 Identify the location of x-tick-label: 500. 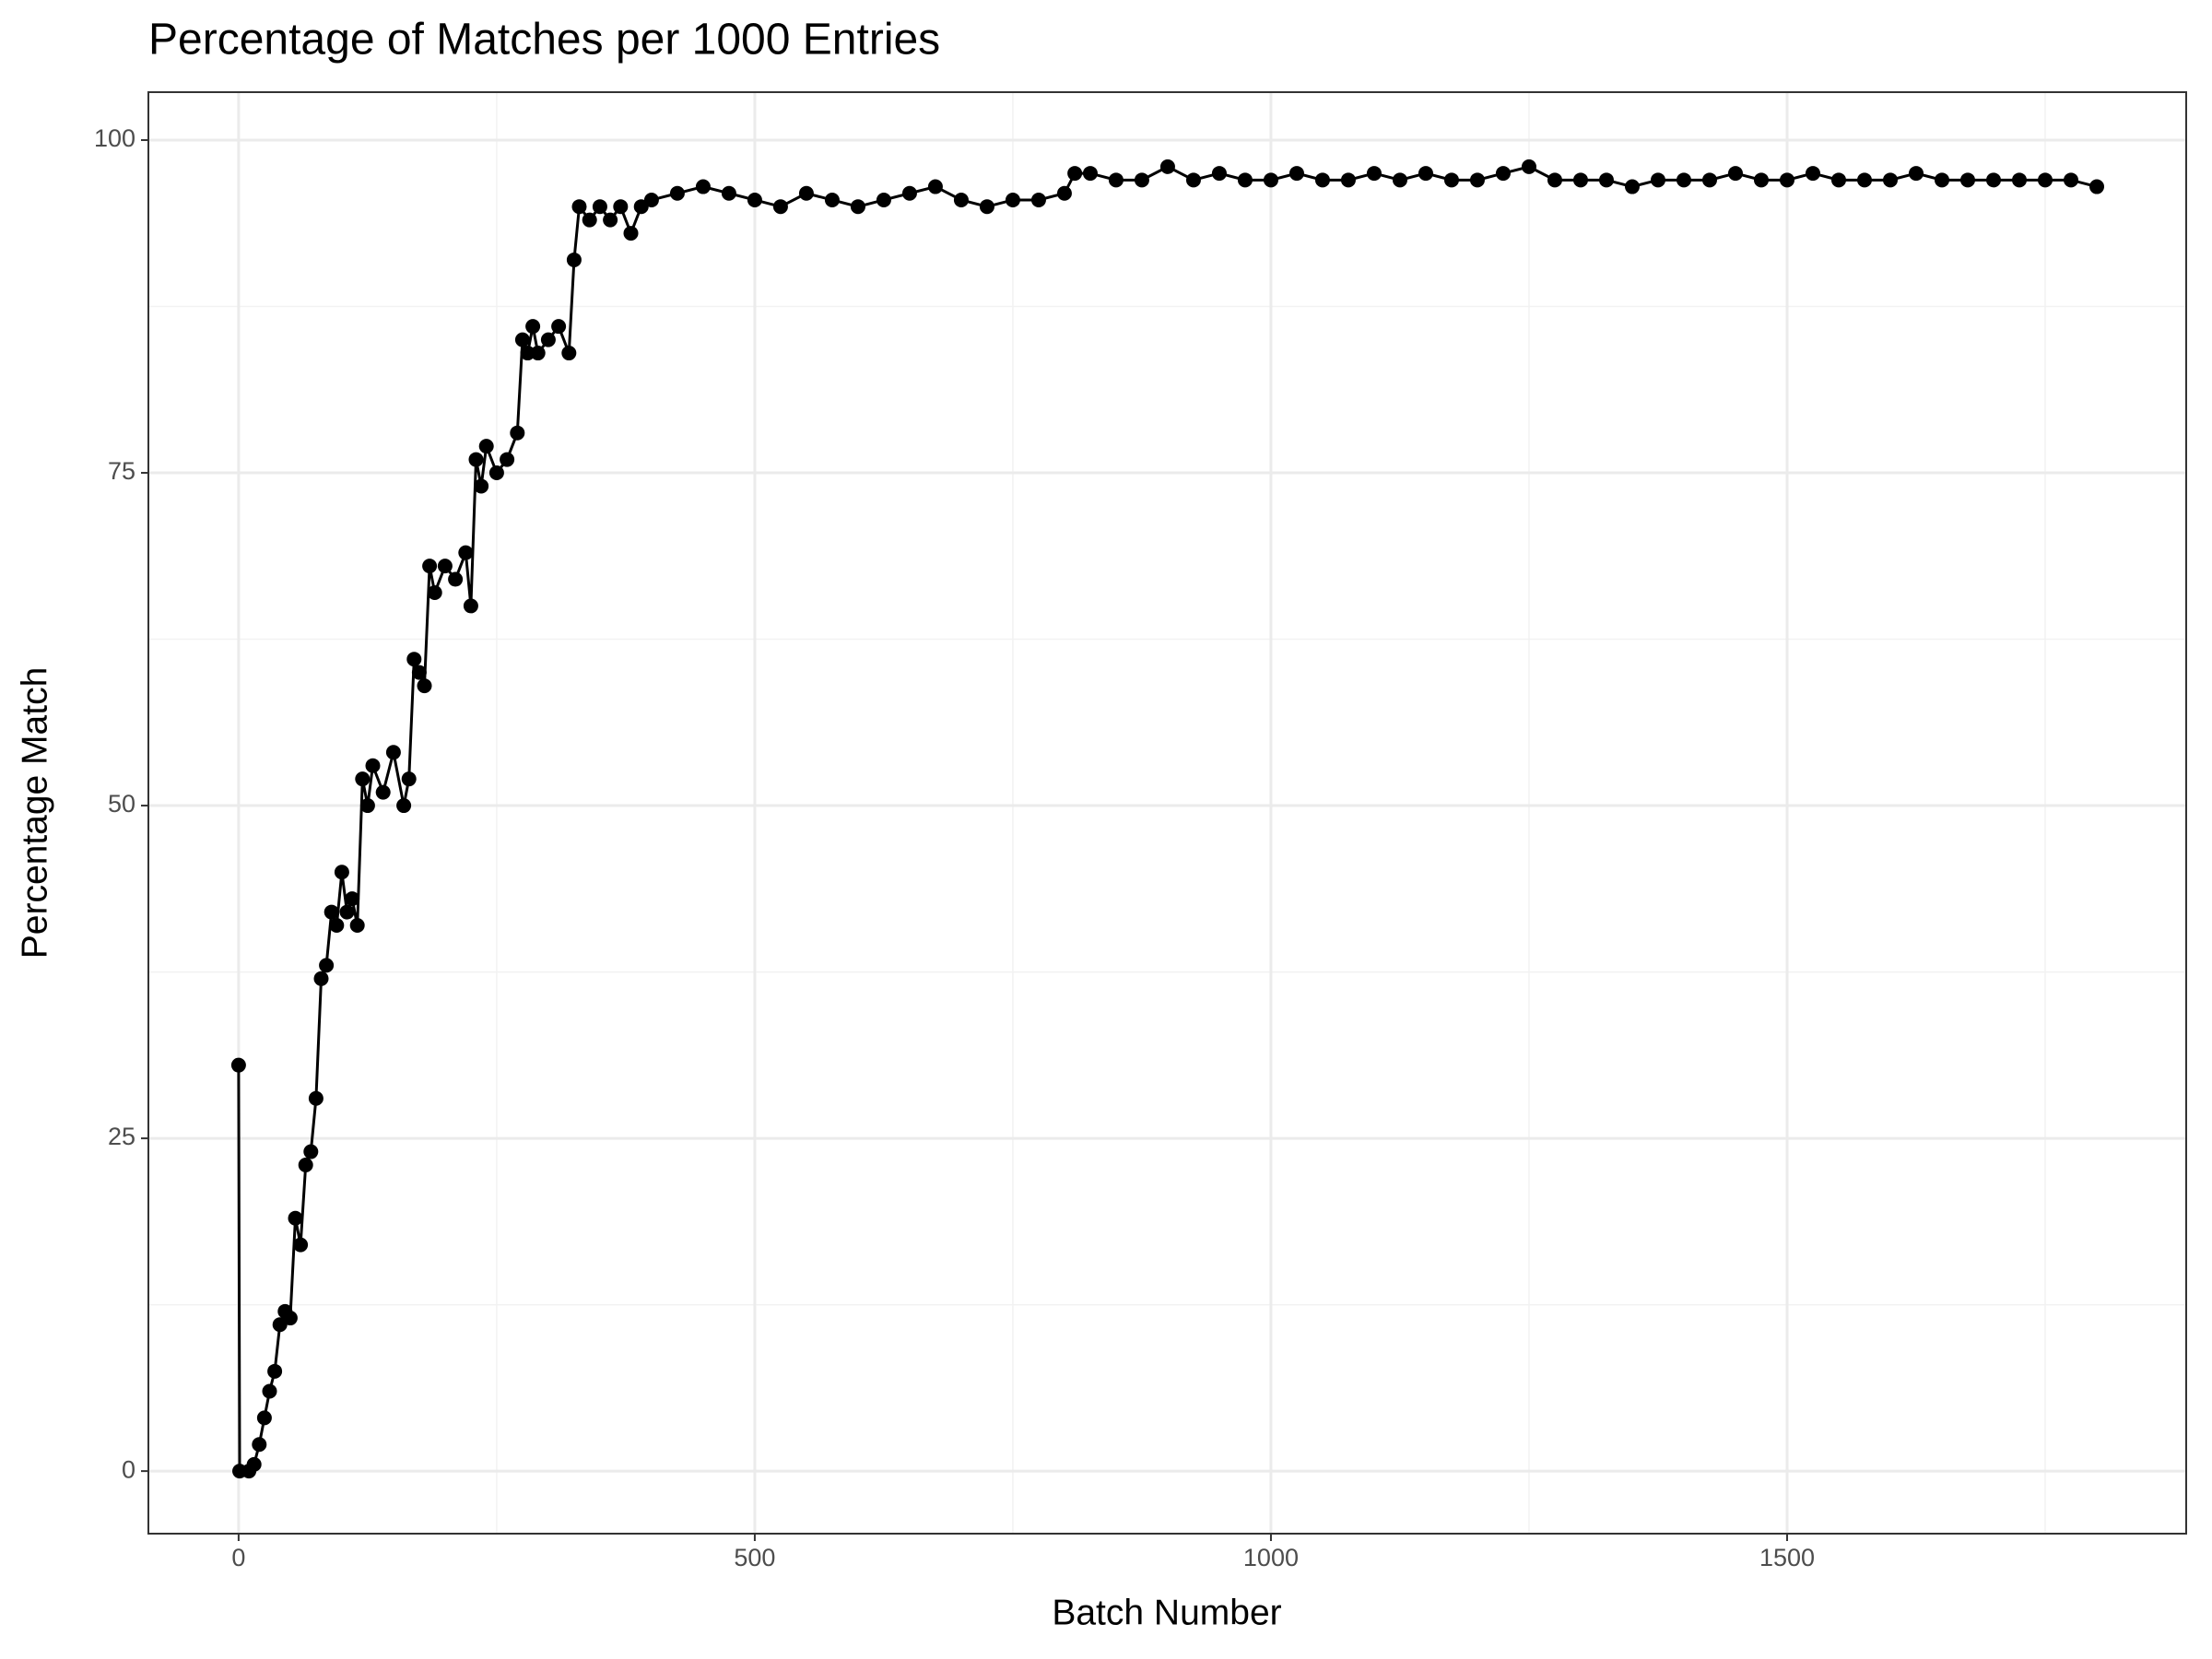
(754, 1557).